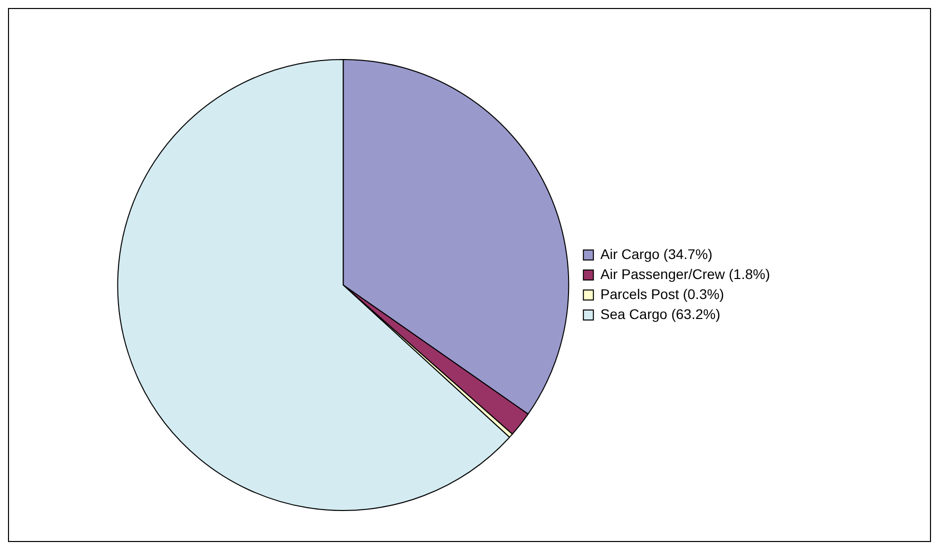 The width and height of the screenshot is (939, 550). What do you see at coordinates (685, 274) in the screenshot?
I see `legend-label: Air Passenger/Crew (1.8%)` at bounding box center [685, 274].